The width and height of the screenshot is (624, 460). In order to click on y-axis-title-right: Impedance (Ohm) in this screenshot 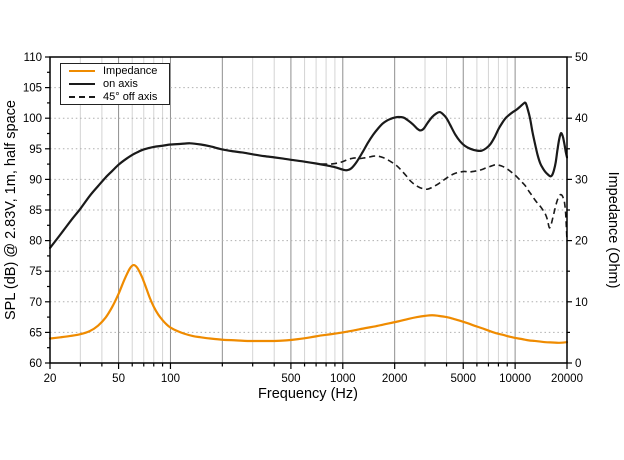, I will do `click(613, 230)`.